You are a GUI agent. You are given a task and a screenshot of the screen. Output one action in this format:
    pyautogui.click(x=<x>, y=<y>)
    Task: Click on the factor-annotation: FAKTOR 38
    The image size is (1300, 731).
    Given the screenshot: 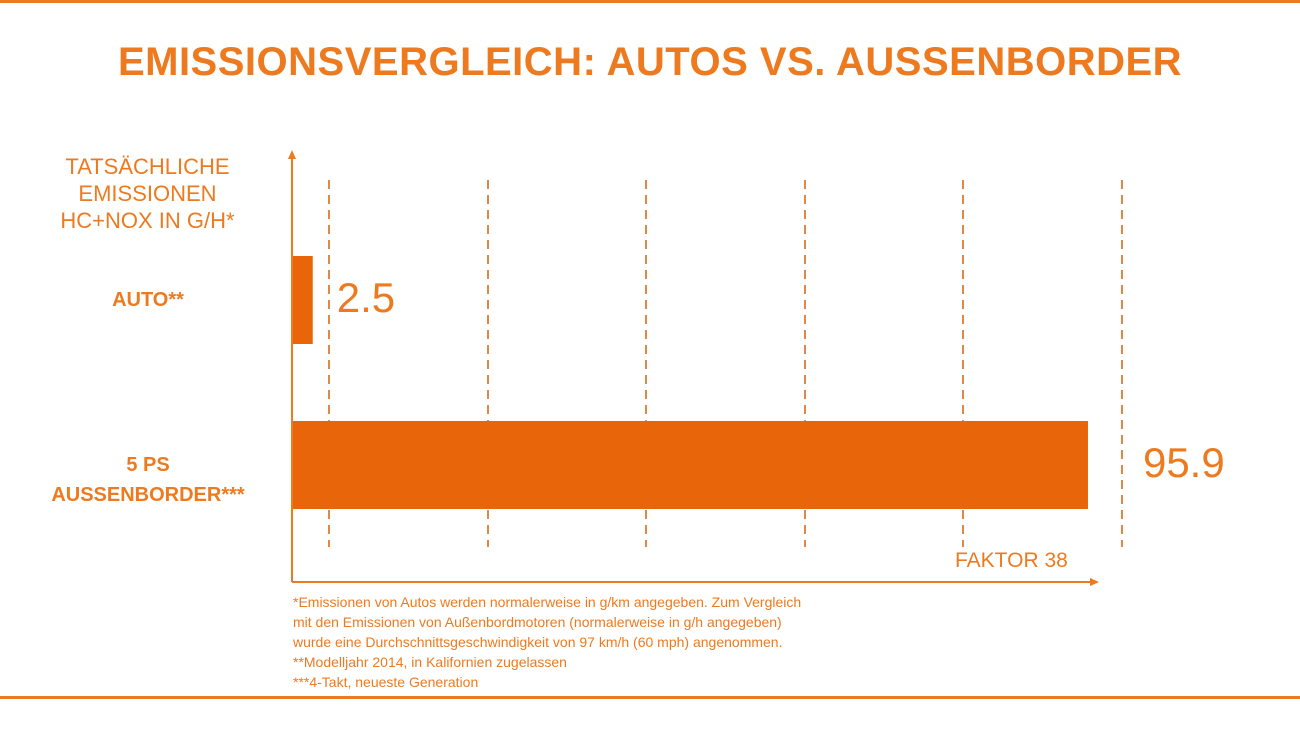 What is the action you would take?
    pyautogui.click(x=1011, y=560)
    